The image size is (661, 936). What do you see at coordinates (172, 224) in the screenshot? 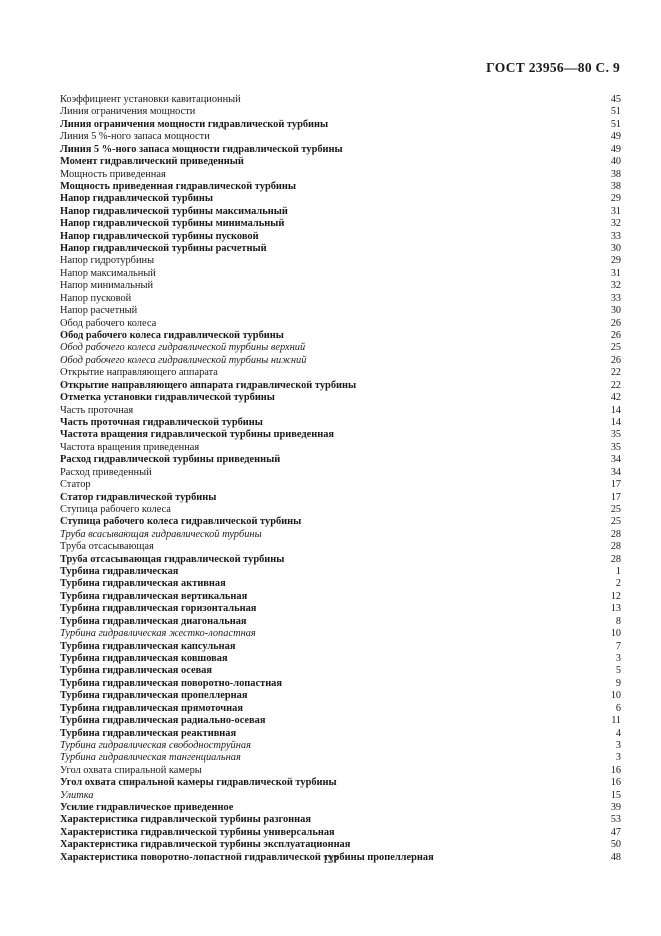
I see `index-entry-term: Напор гидравлической турбины минимальный` at bounding box center [172, 224].